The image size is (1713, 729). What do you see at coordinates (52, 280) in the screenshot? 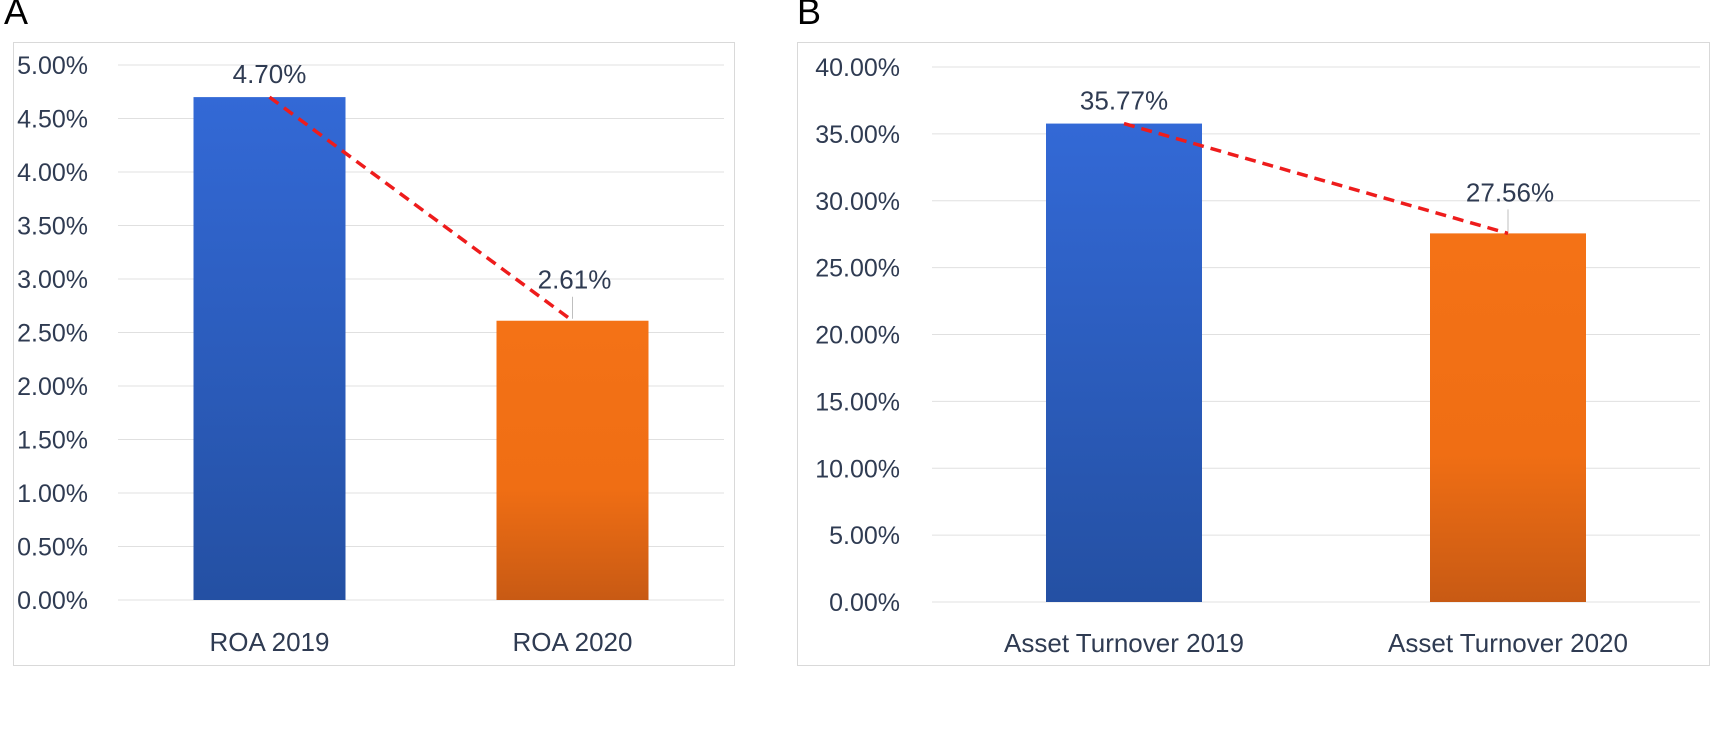
I see `y-tick-label: 3.00%` at bounding box center [52, 280].